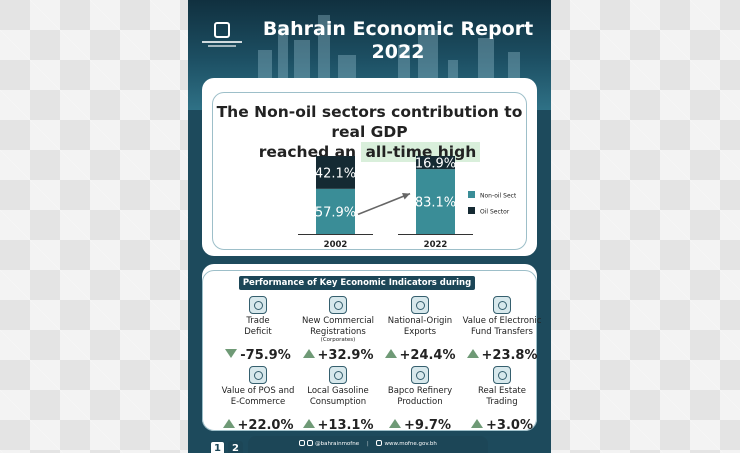  I want to click on pos-icon, so click(258, 375).